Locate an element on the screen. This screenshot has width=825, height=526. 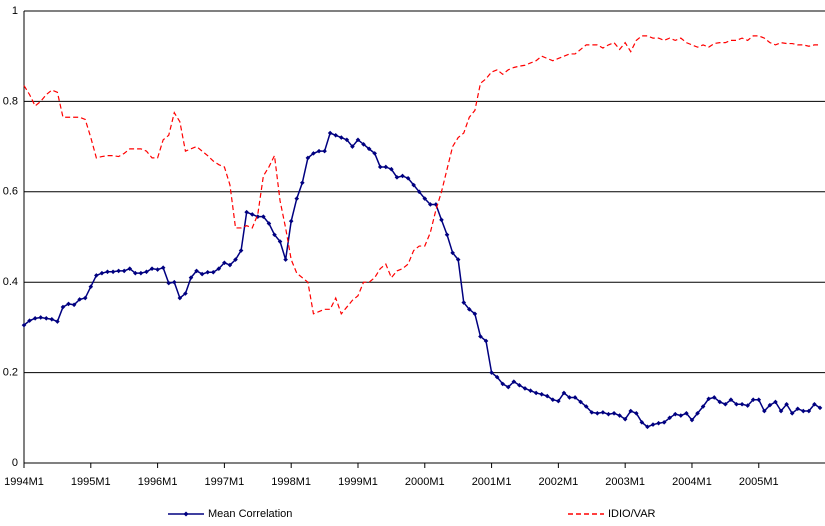
legend-label: Mean Correlation is located at coordinates (250, 514).